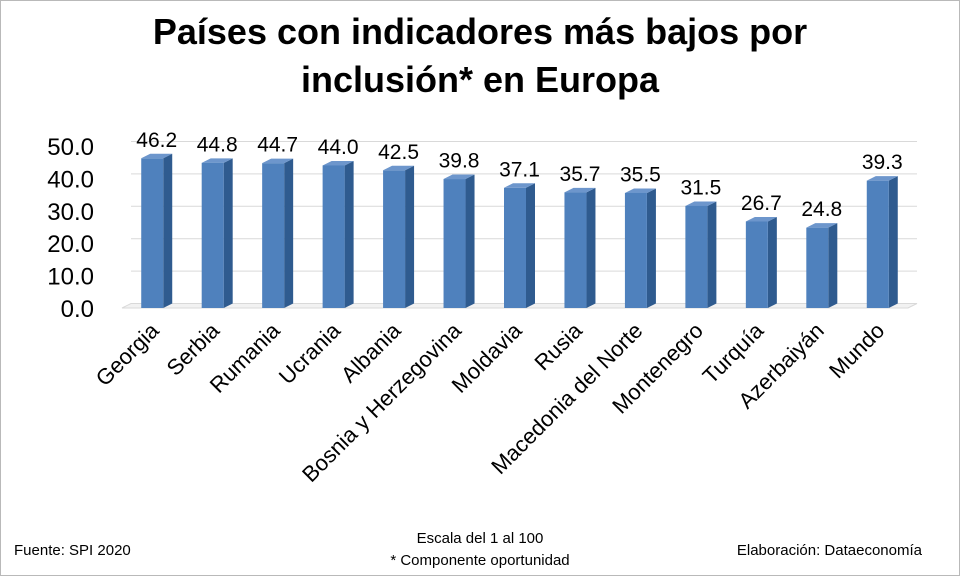 The image size is (960, 576). I want to click on footer-credit: Elaboración: Dataeconomía, so click(829, 550).